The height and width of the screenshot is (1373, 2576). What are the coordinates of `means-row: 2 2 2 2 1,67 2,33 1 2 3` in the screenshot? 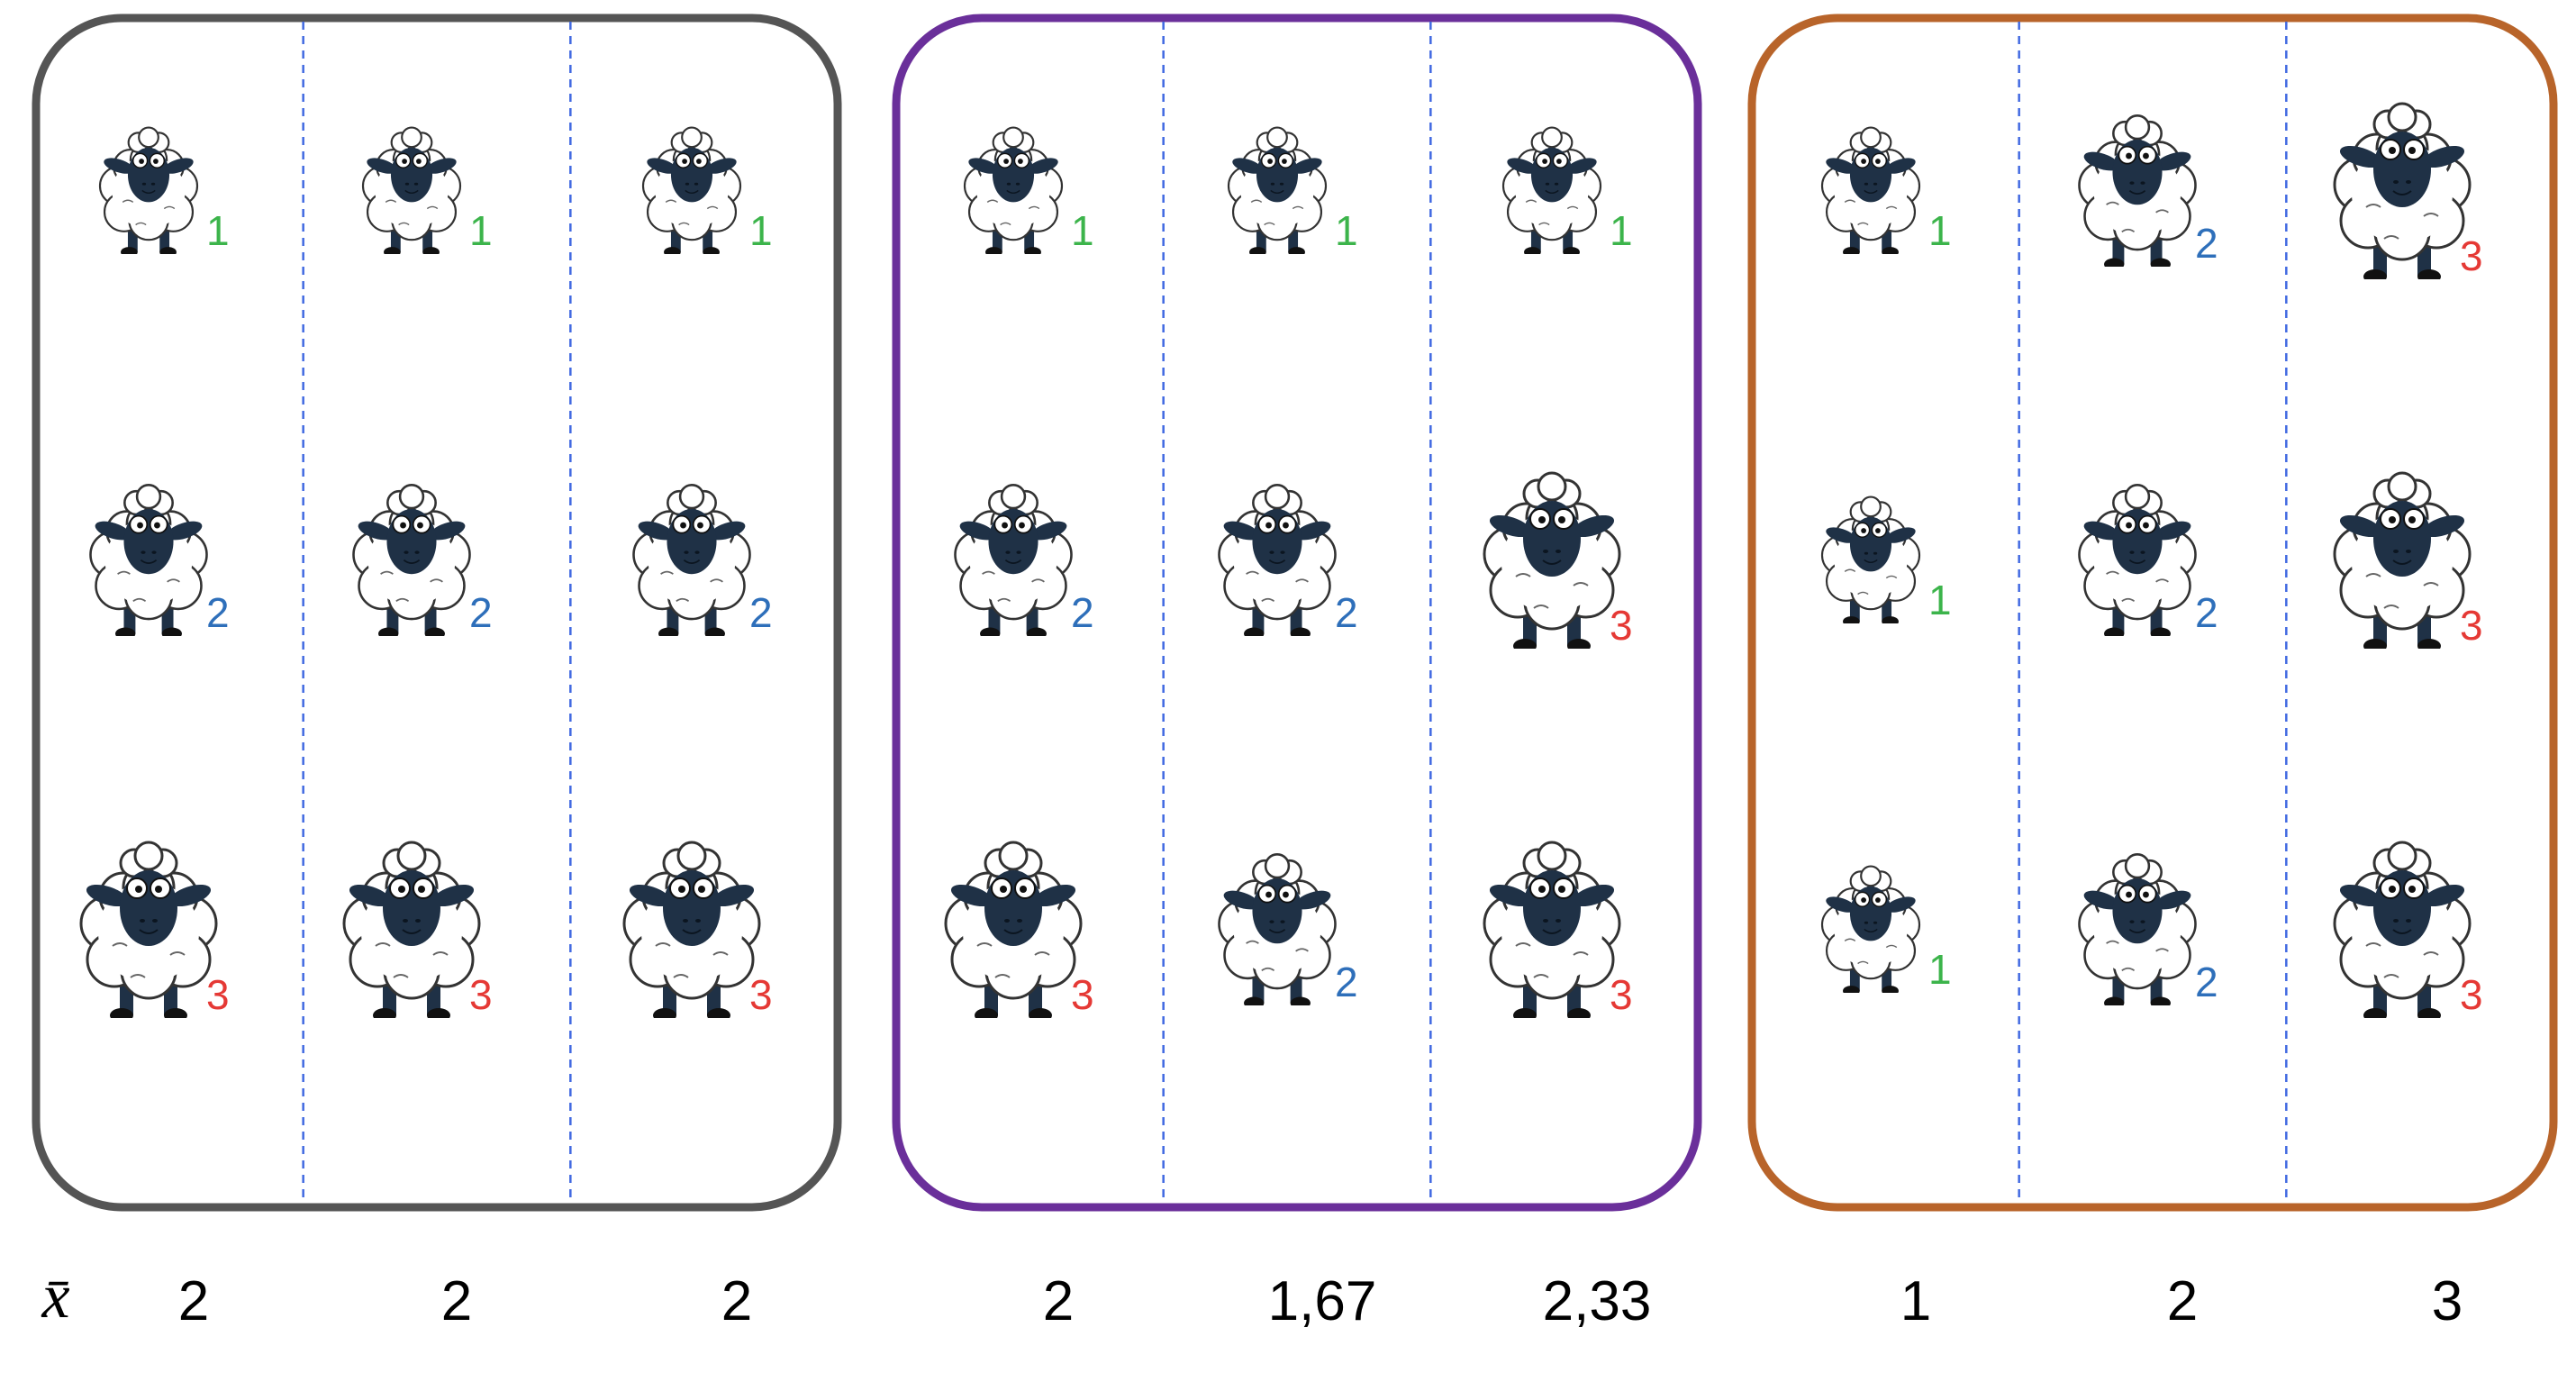 It's located at (1320, 1301).